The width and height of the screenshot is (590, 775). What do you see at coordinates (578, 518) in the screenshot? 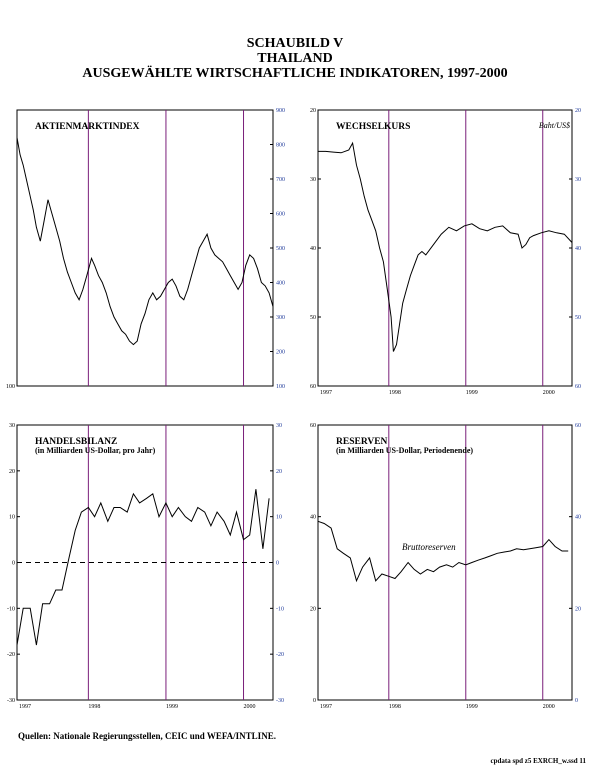
I see `panel4-tick-label-right-40: 40` at bounding box center [578, 518].